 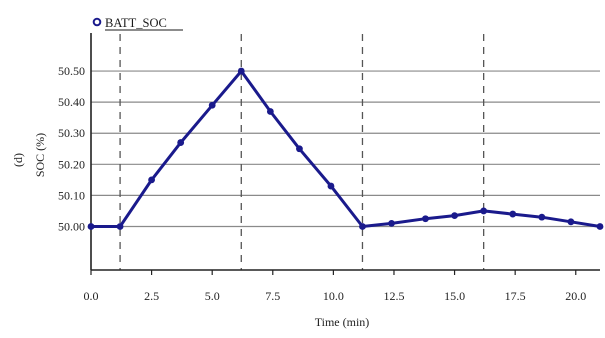 What do you see at coordinates (454, 296) in the screenshot?
I see `x-tick-label: 15.0` at bounding box center [454, 296].